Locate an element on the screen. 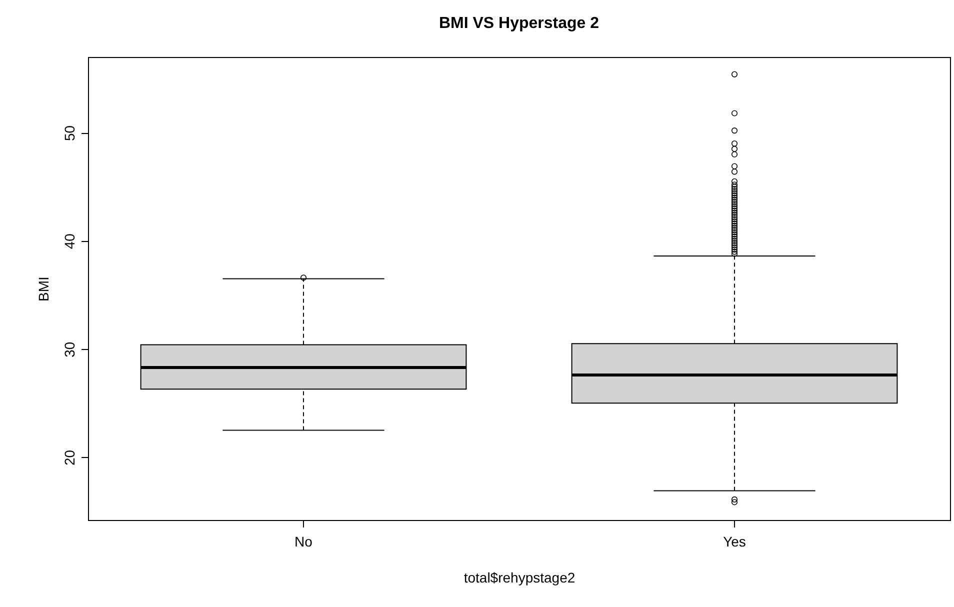 Image resolution: width=954 pixels, height=607 pixels. y-axis-title: BMI is located at coordinates (44, 289).